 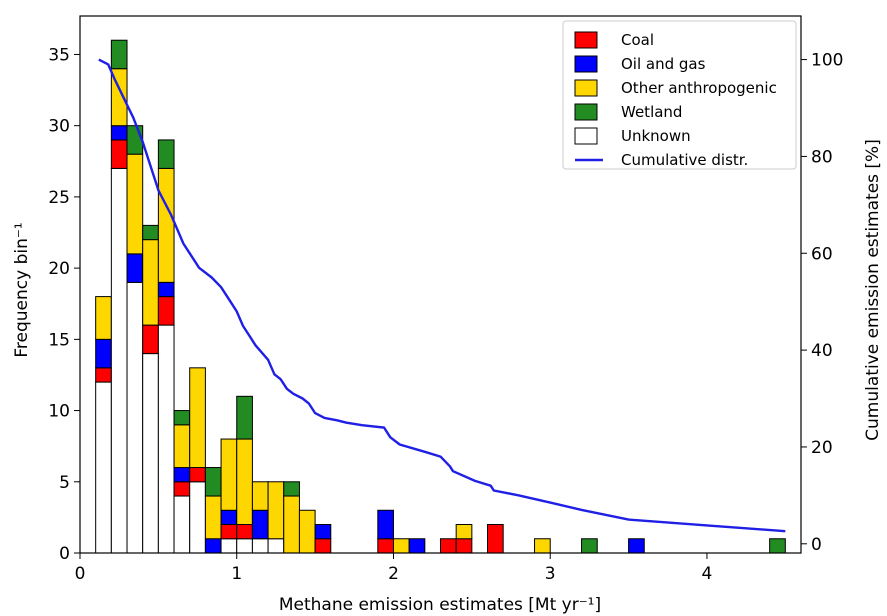 I want to click on legend-label: Coal, so click(x=637, y=40).